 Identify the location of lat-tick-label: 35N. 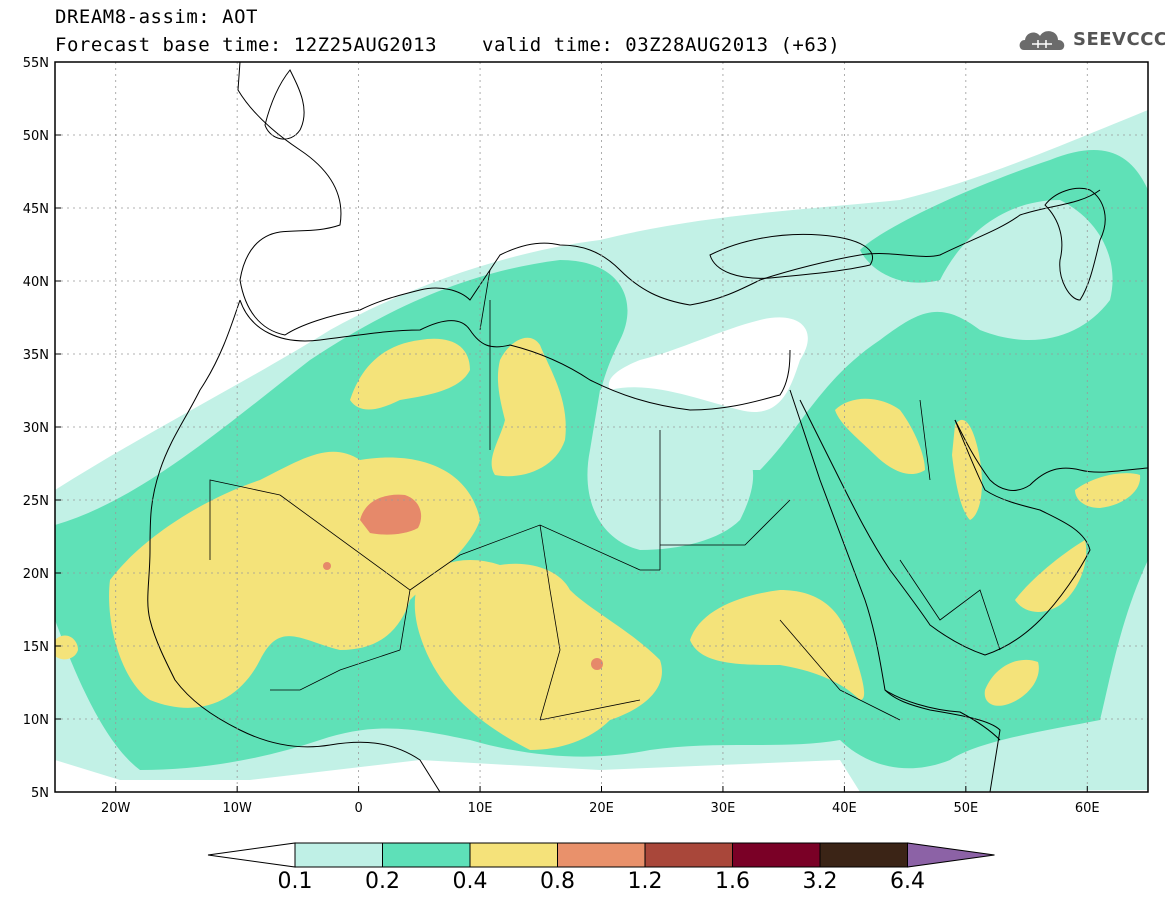
(36, 355).